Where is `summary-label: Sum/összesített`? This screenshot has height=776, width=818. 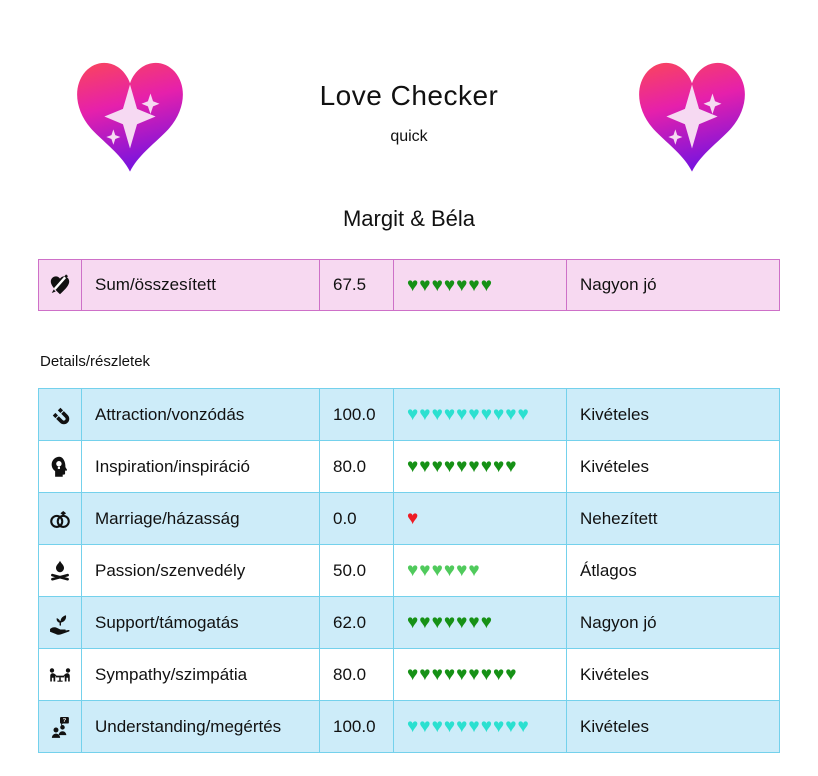 summary-label: Sum/összesített is located at coordinates (200, 285).